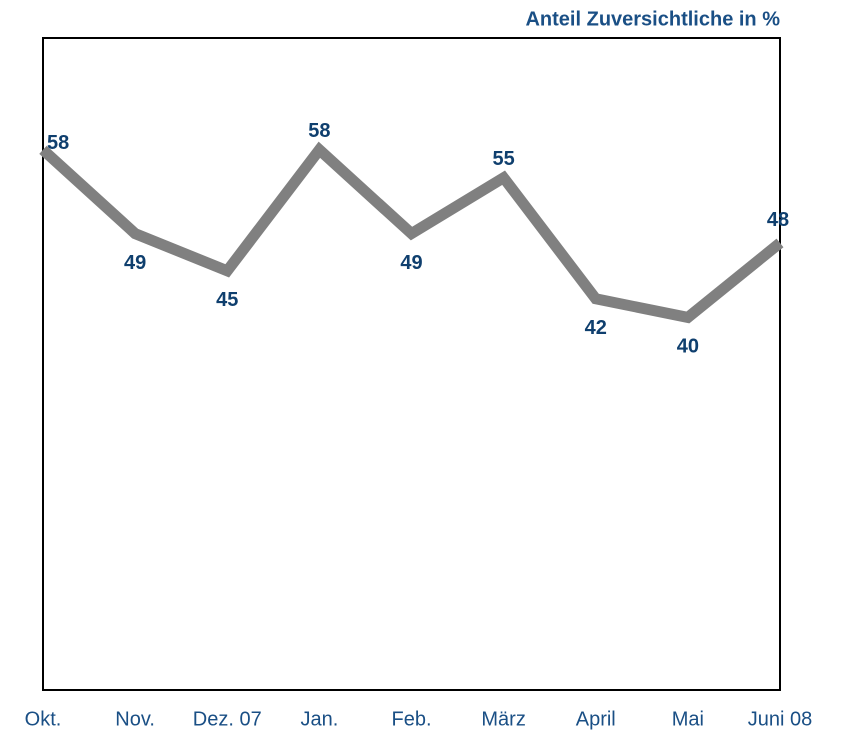  What do you see at coordinates (503, 719) in the screenshot?
I see `x-tick-label: März` at bounding box center [503, 719].